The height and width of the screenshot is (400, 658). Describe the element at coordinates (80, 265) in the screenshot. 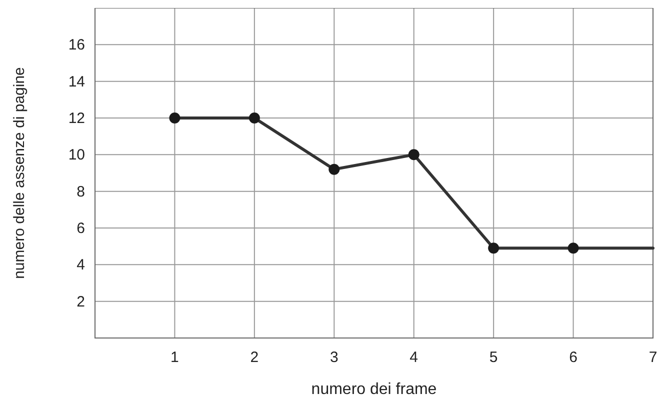

I see `y-tick-label: 4` at that location.